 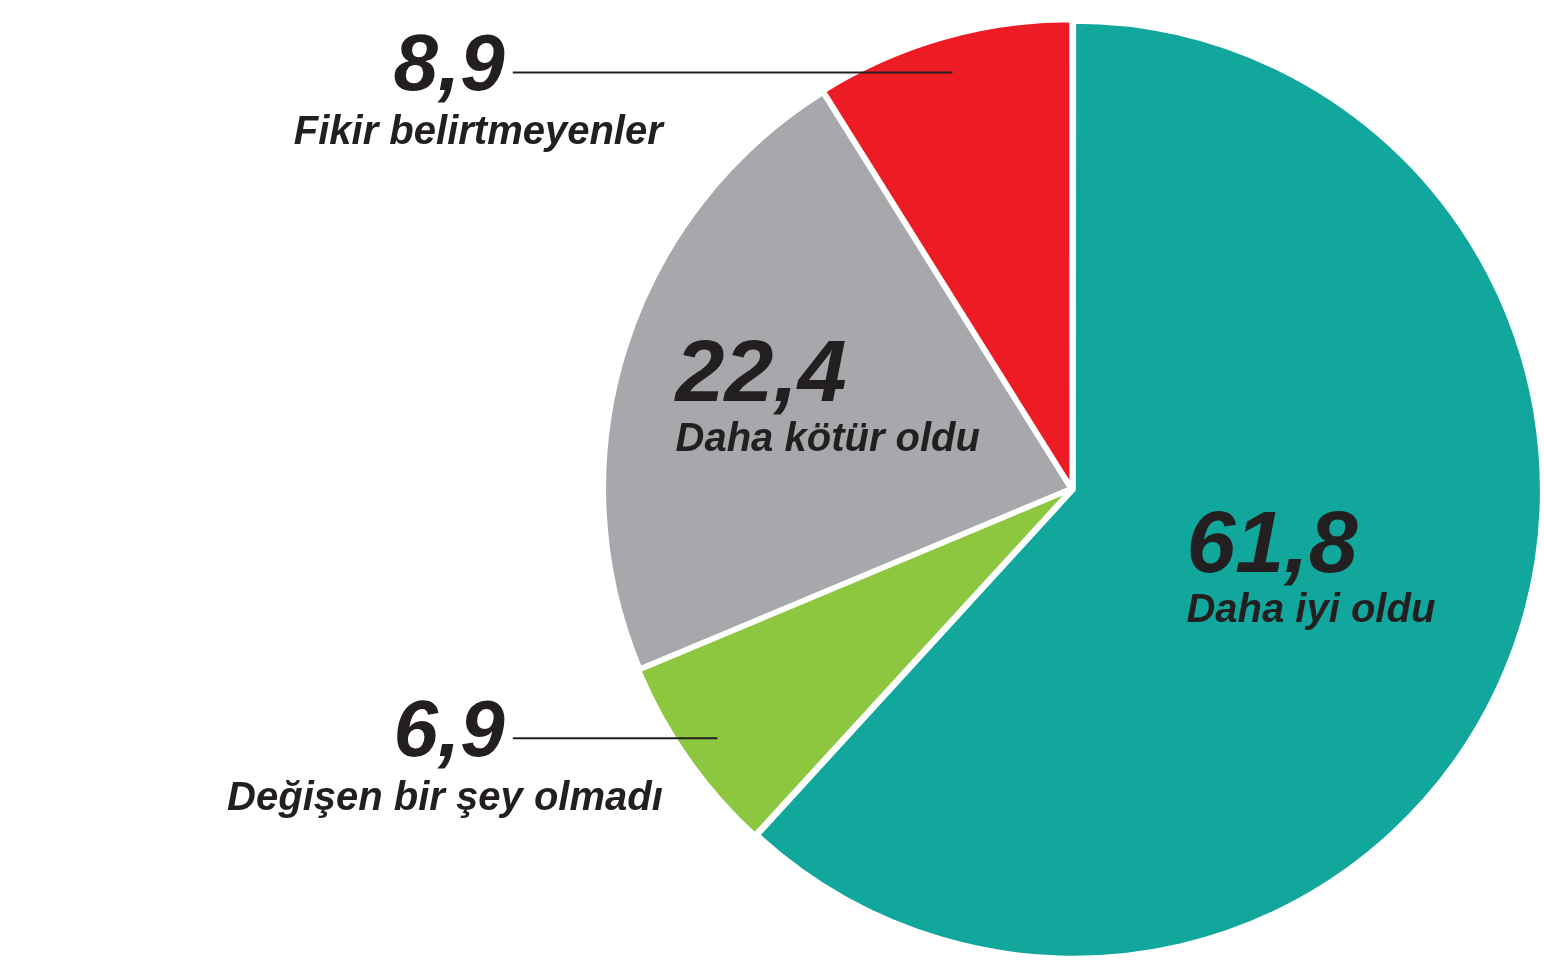 I want to click on slice-label: Değişen bir şey olmadı, so click(x=445, y=796).